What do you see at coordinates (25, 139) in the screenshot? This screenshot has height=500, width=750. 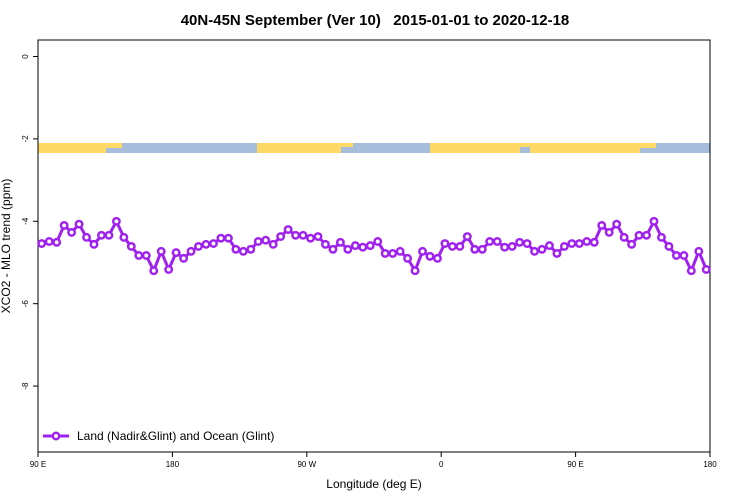 I see `y-tick-label: -2` at bounding box center [25, 139].